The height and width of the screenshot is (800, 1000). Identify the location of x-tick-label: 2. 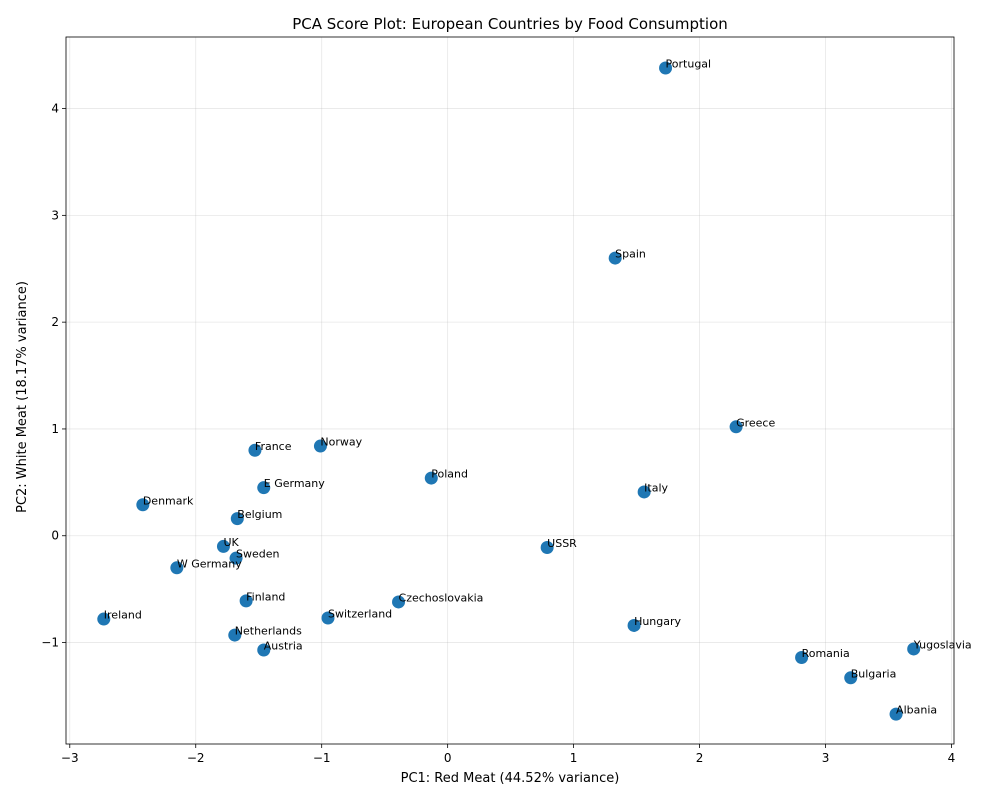
(700, 758).